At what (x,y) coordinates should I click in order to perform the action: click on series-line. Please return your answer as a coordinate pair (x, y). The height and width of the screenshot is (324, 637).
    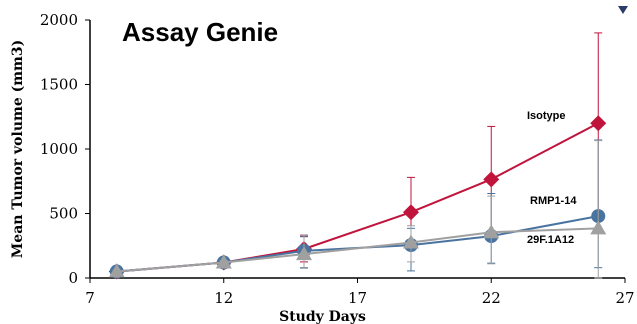
    Looking at the image, I should click on (357, 250).